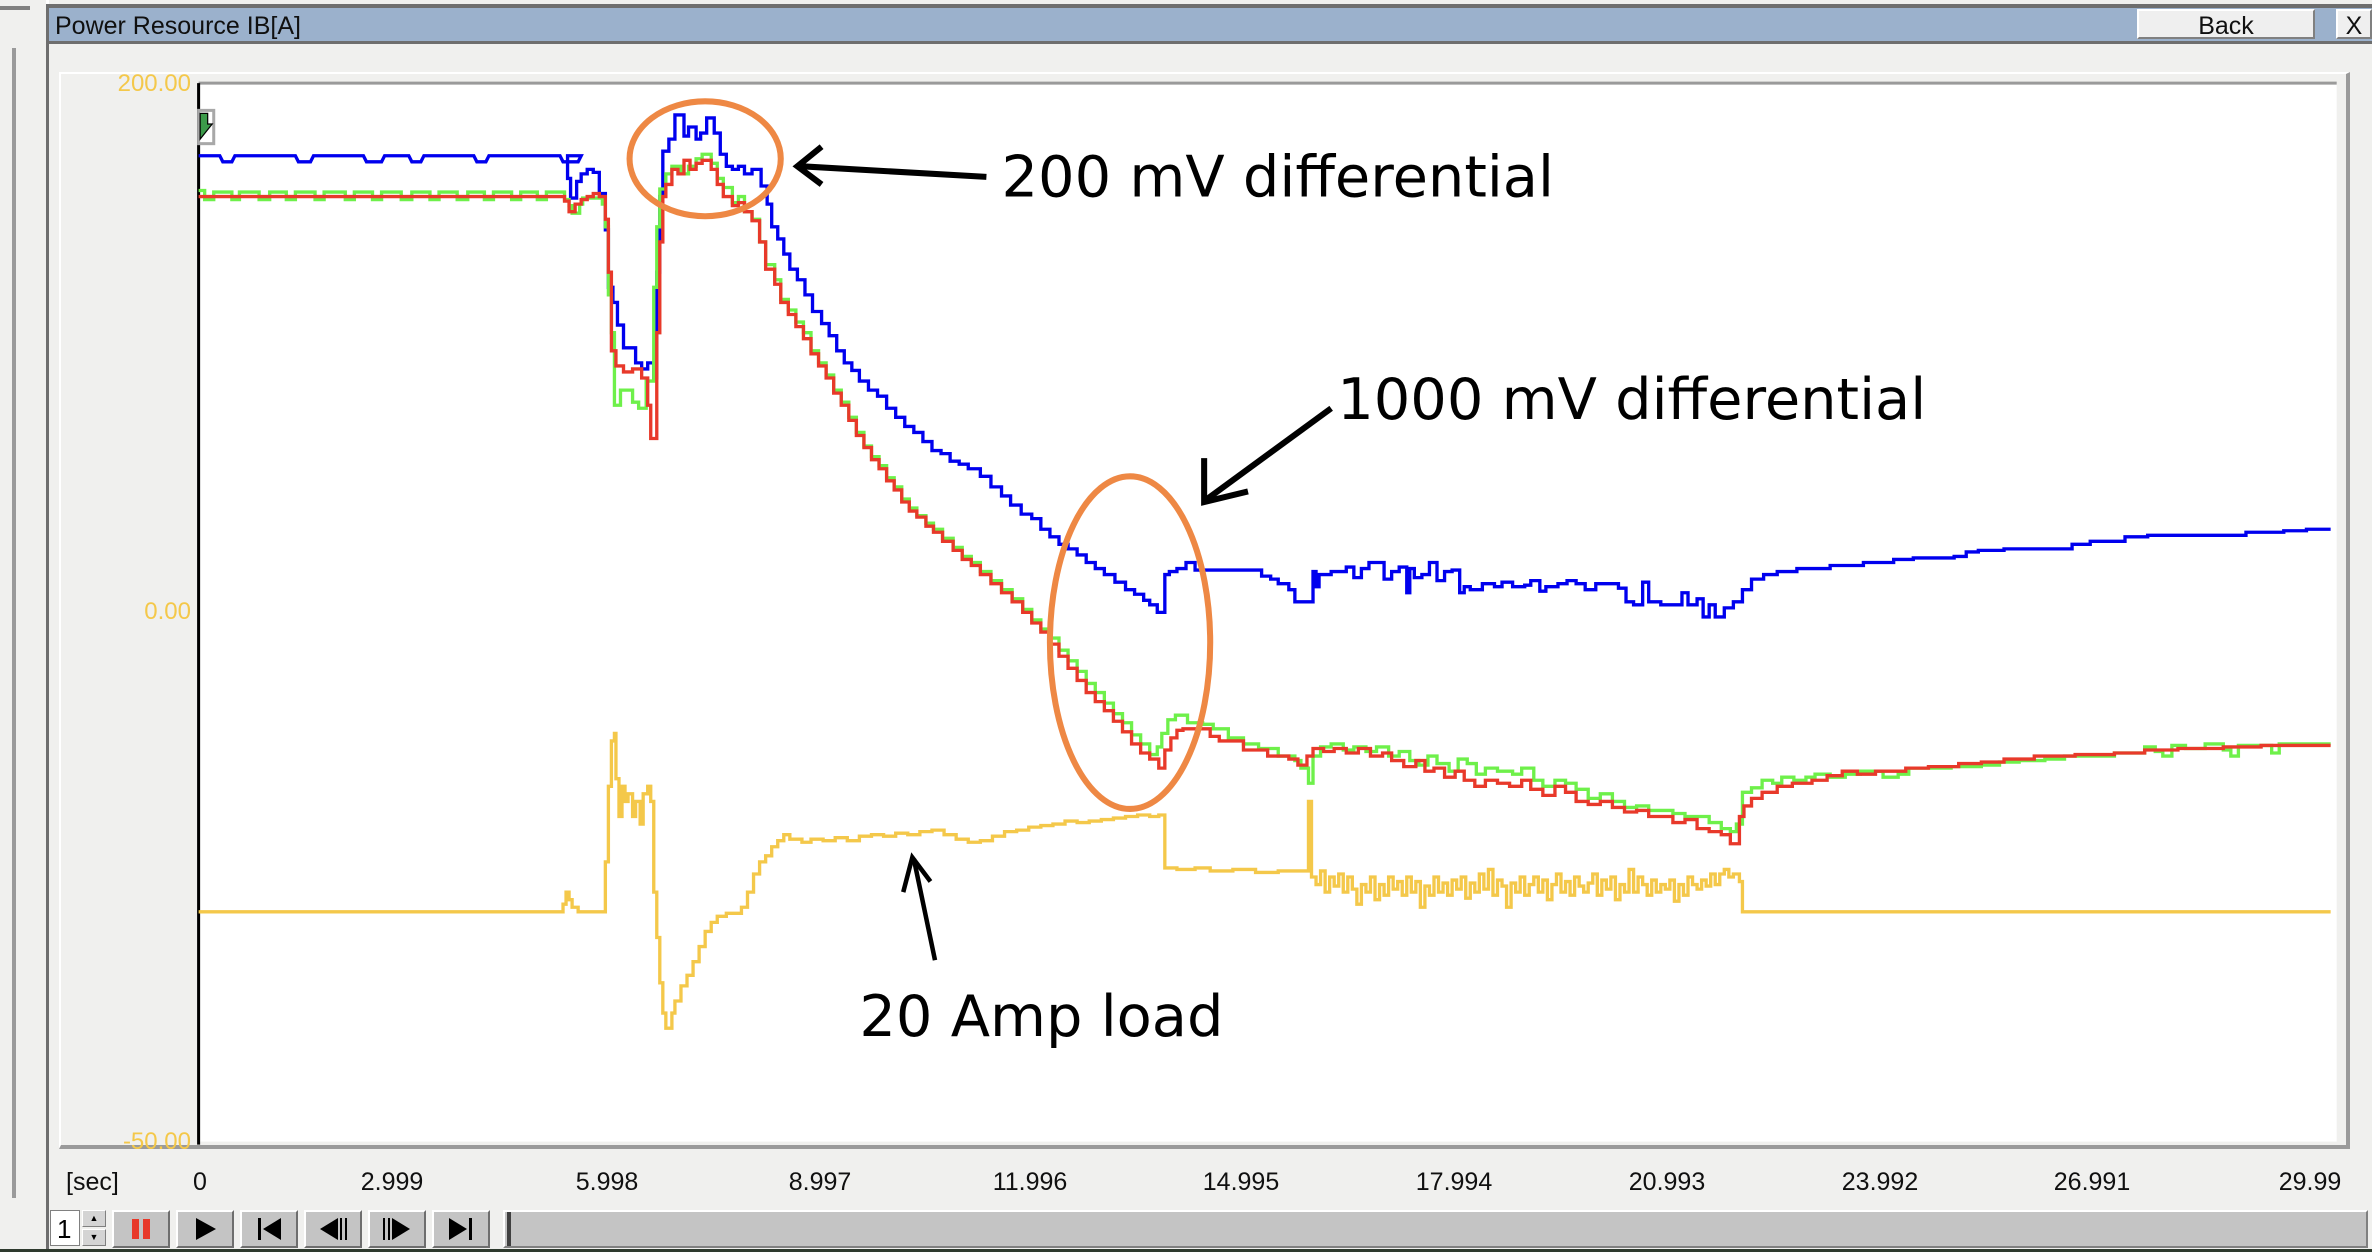 This screenshot has width=2372, height=1252. I want to click on x-tick-label: 2.999, so click(392, 1182).